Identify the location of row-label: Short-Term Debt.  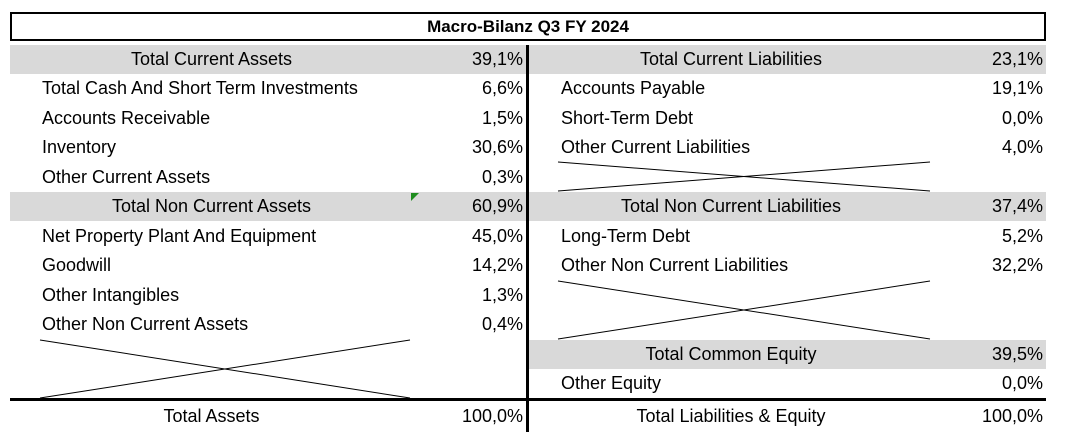
(627, 118).